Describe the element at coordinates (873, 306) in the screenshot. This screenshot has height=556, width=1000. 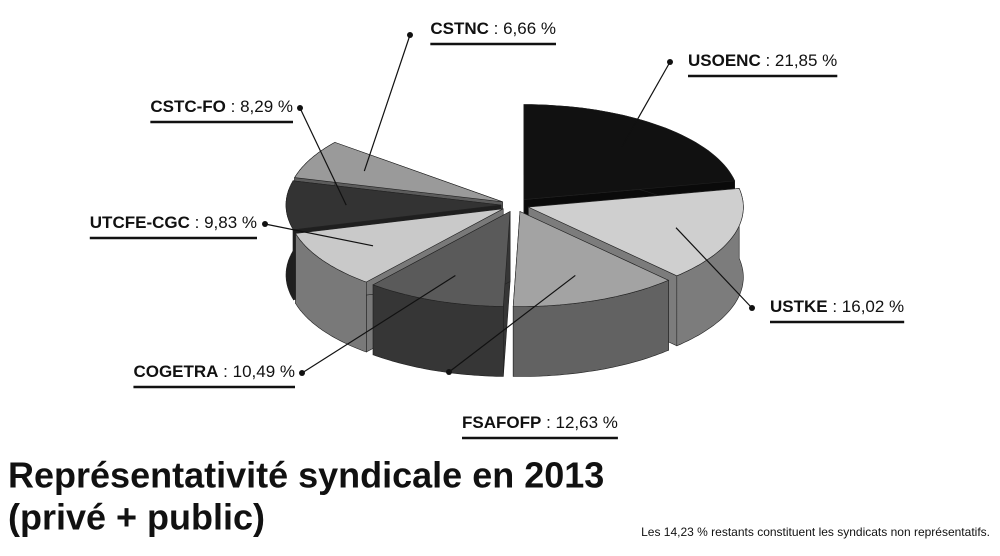
I see `slice-value: 16,02 %` at that location.